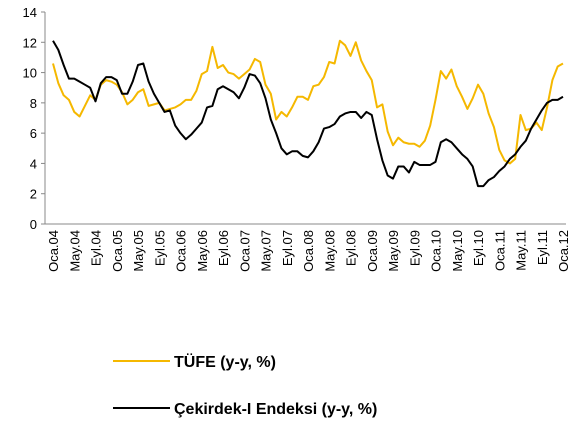 The image size is (572, 435). I want to click on x-tick-label: Oca.06, so click(181, 251).